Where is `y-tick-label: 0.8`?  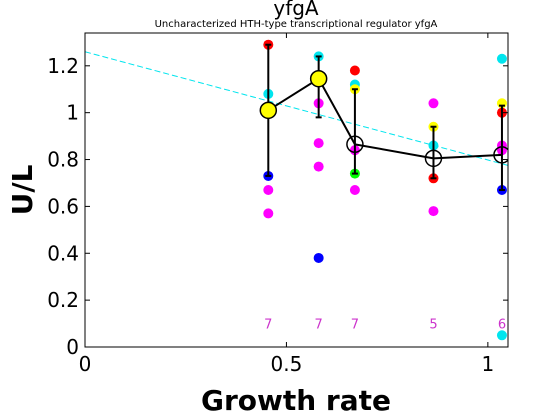 y-tick-label: 0.8 is located at coordinates (63, 160).